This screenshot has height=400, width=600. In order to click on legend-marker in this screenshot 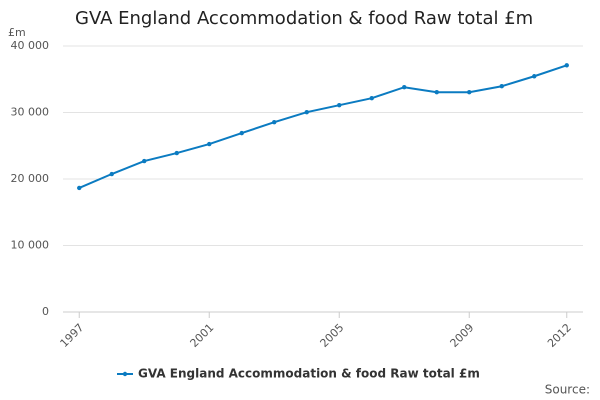, I will do `click(125, 374)`.